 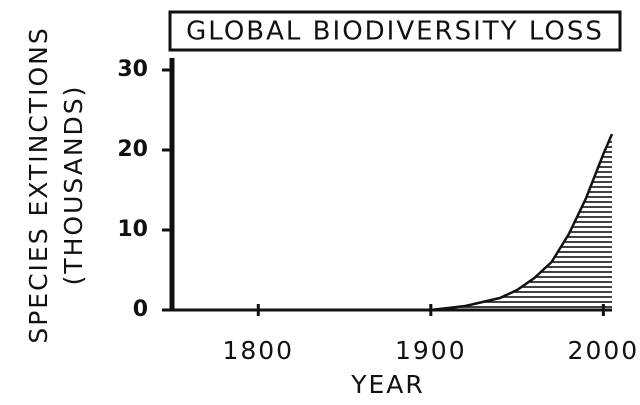 What do you see at coordinates (604, 350) in the screenshot?
I see `x-tick-label: 2000` at bounding box center [604, 350].